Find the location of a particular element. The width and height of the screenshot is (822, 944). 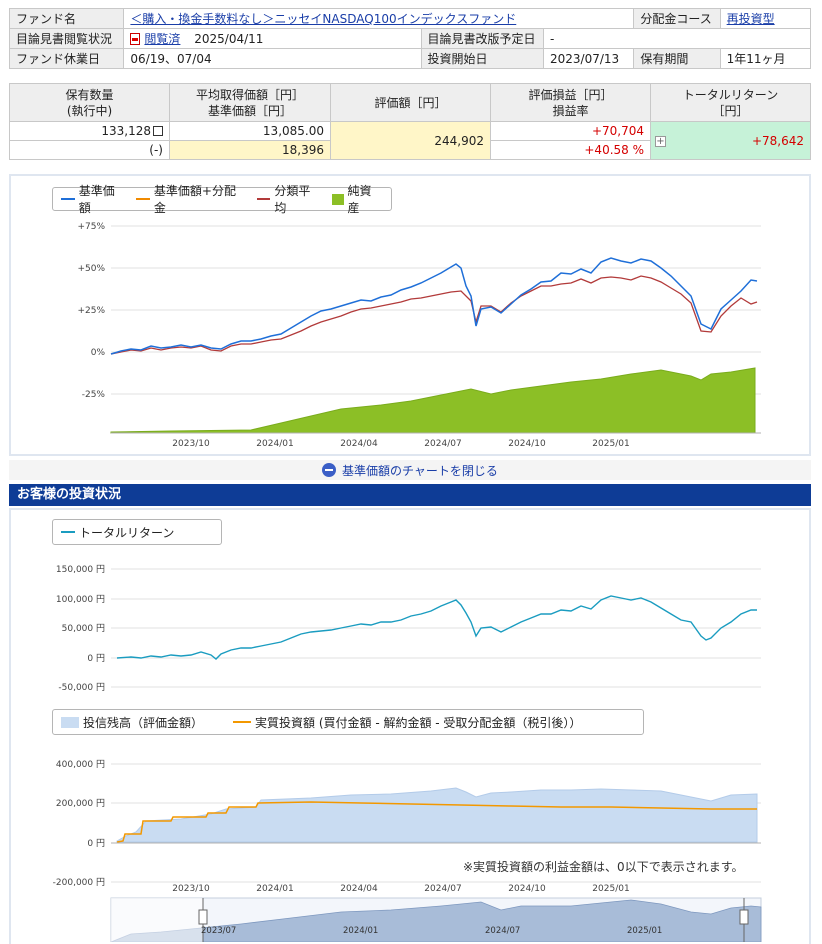

legend-item-balance: 投信残高（評価金額） is located at coordinates (132, 722).